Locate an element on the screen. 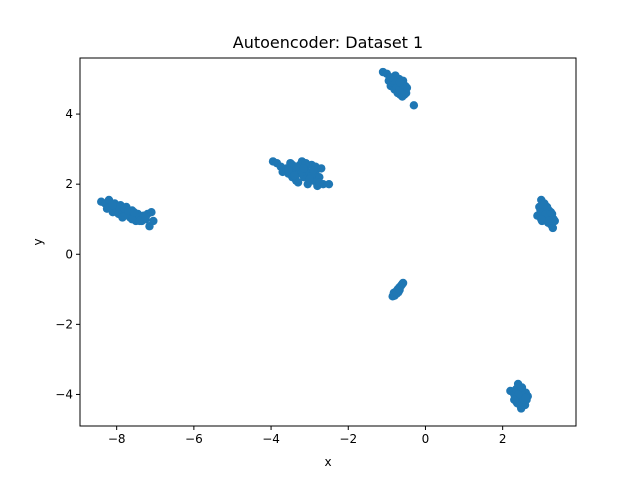 Image resolution: width=640 pixels, height=480 pixels. y-tick-label: 0 is located at coordinates (69, 254).